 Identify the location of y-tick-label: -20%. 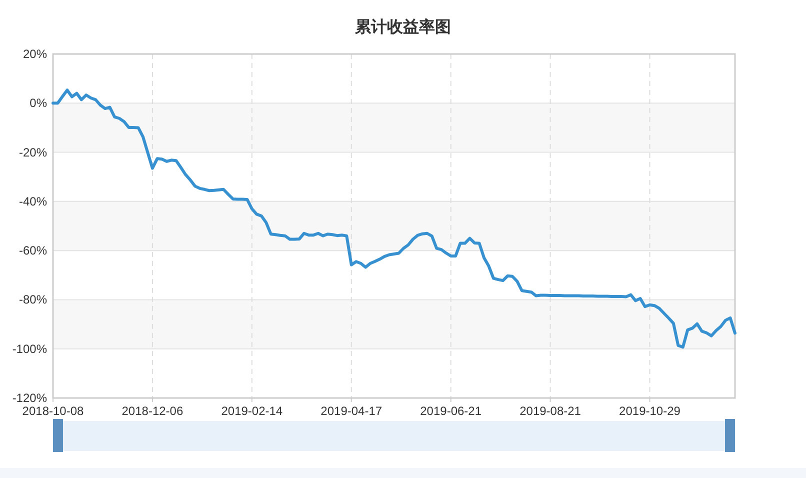
(33, 152).